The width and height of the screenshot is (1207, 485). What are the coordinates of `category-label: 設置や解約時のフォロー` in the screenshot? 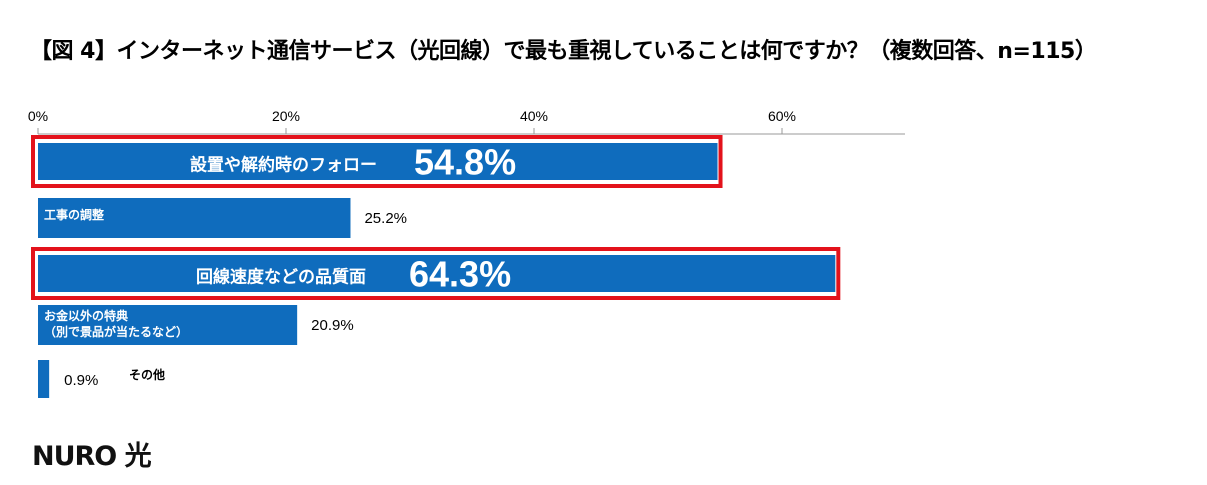 It's located at (283, 165).